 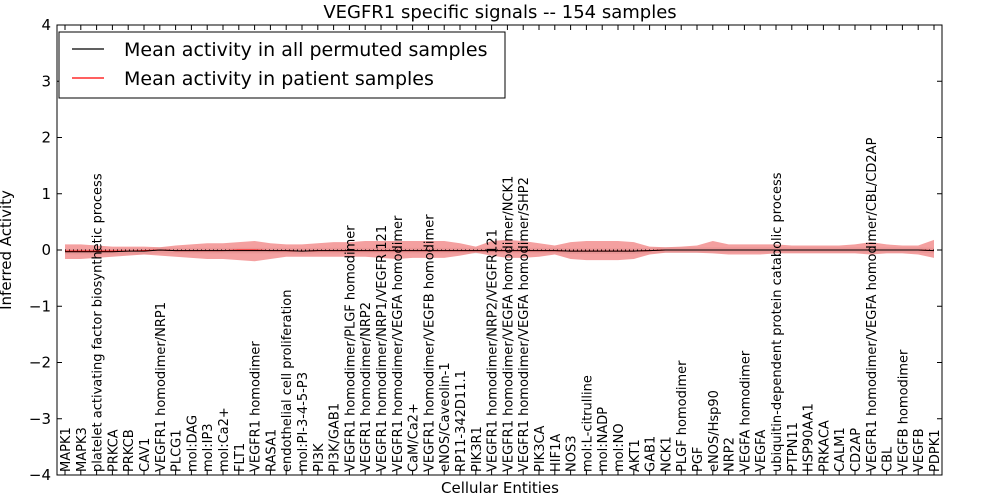 What do you see at coordinates (271, 450) in the screenshot?
I see `x-tick-label: RASA1` at bounding box center [271, 450].